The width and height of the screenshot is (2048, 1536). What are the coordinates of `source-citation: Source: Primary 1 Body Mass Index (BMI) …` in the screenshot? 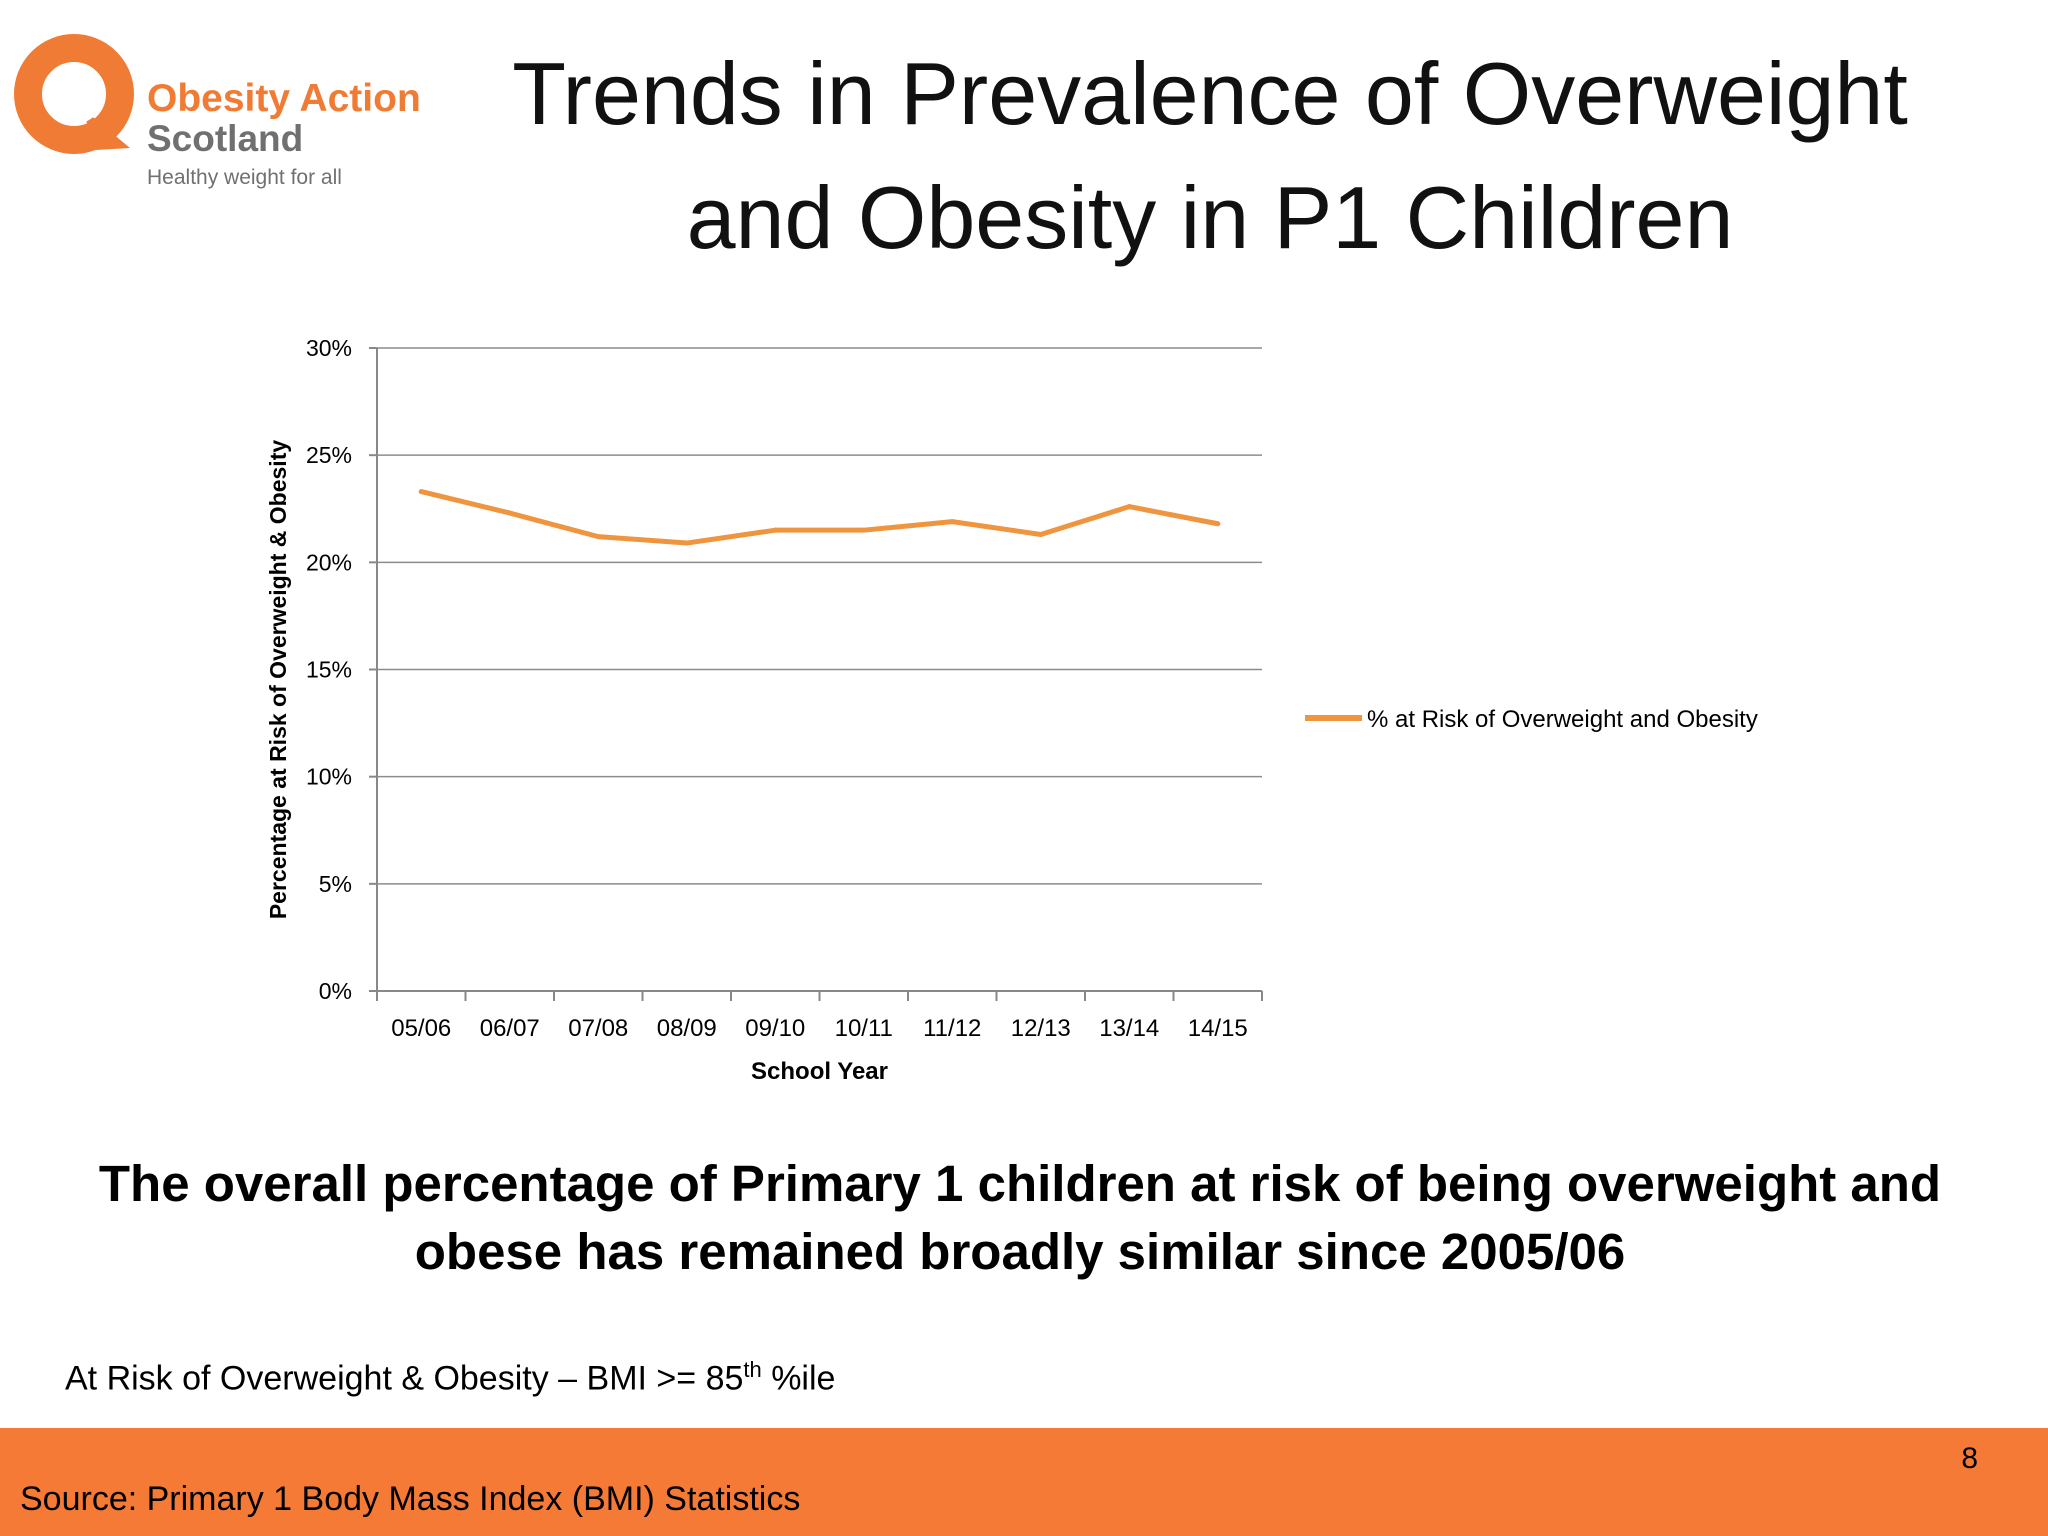 It's located at (410, 1499).